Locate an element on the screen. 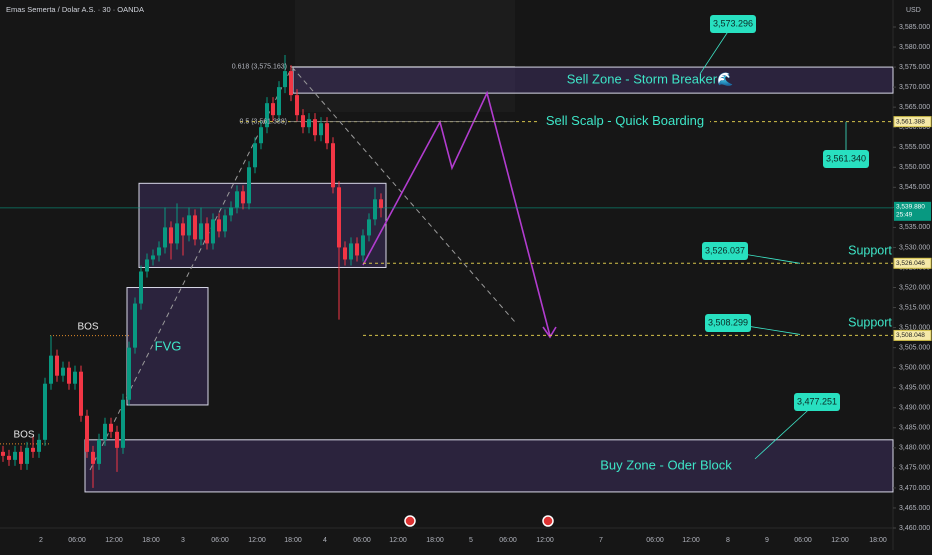 This screenshot has width=932, height=555. x-tick-label: 8 is located at coordinates (728, 540).